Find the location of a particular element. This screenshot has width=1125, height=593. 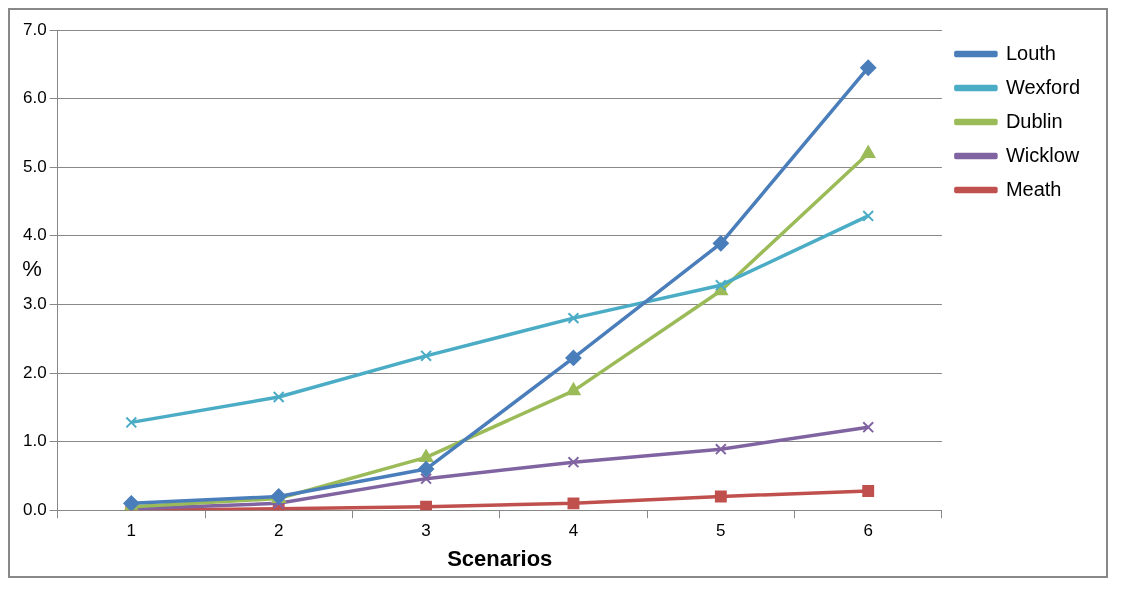

x-tick-label: 4 is located at coordinates (573, 531).